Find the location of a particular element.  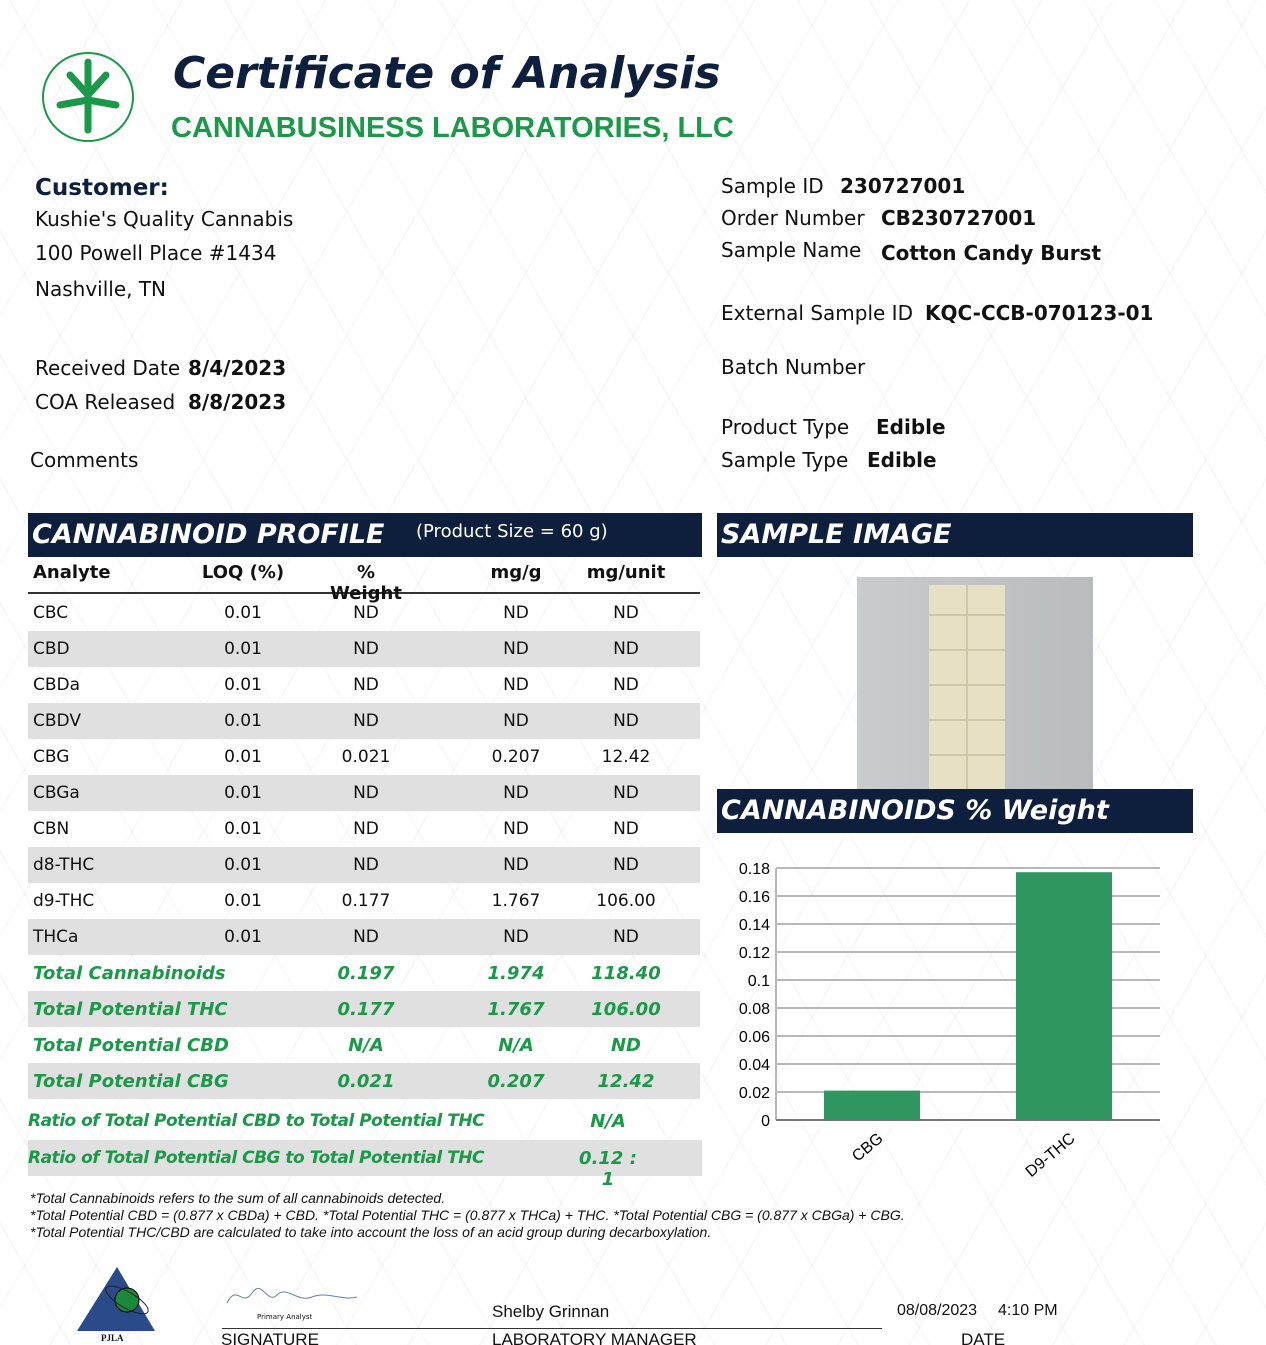

table-row: d9-THC 0.01 0.177 1.767 106.00 is located at coordinates (364, 901).